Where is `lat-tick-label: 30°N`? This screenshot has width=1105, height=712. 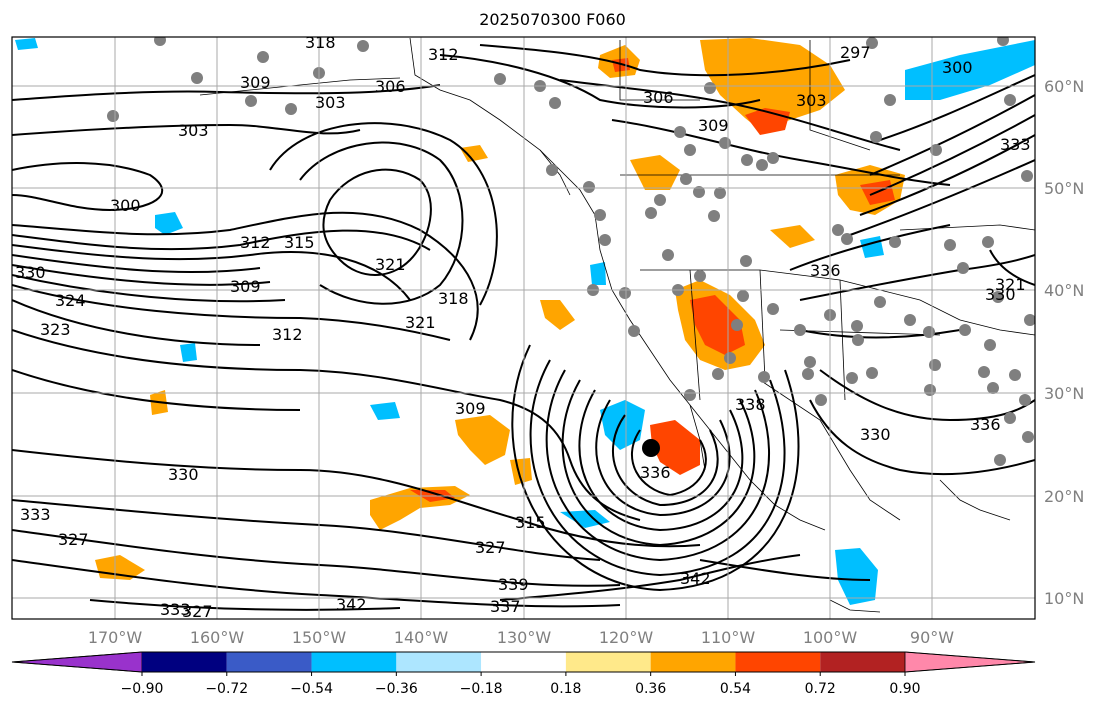
lat-tick-label: 30°N is located at coordinates (1064, 393).